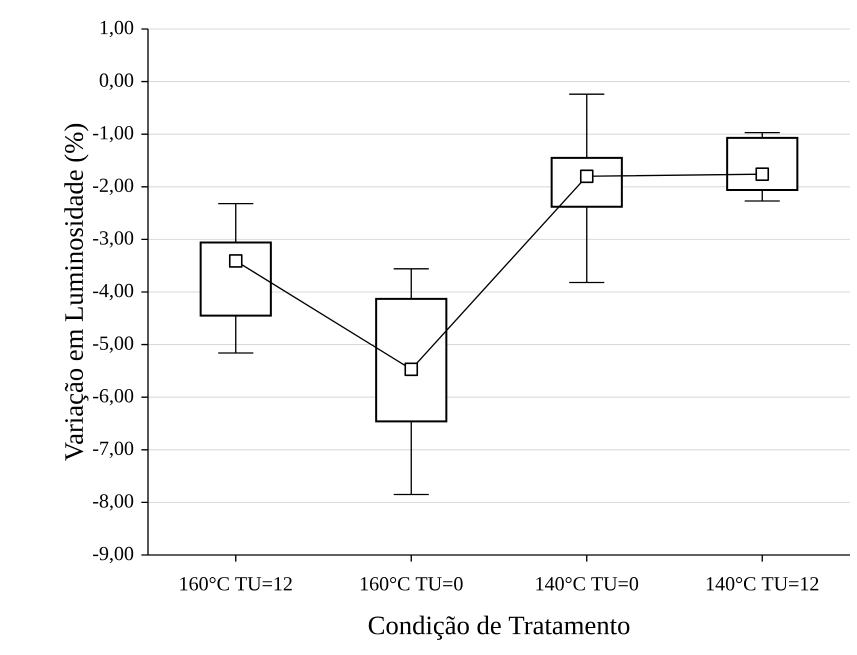 The image size is (857, 655). Describe the element at coordinates (113, 450) in the screenshot. I see `y-tick-label: -7,00` at that location.